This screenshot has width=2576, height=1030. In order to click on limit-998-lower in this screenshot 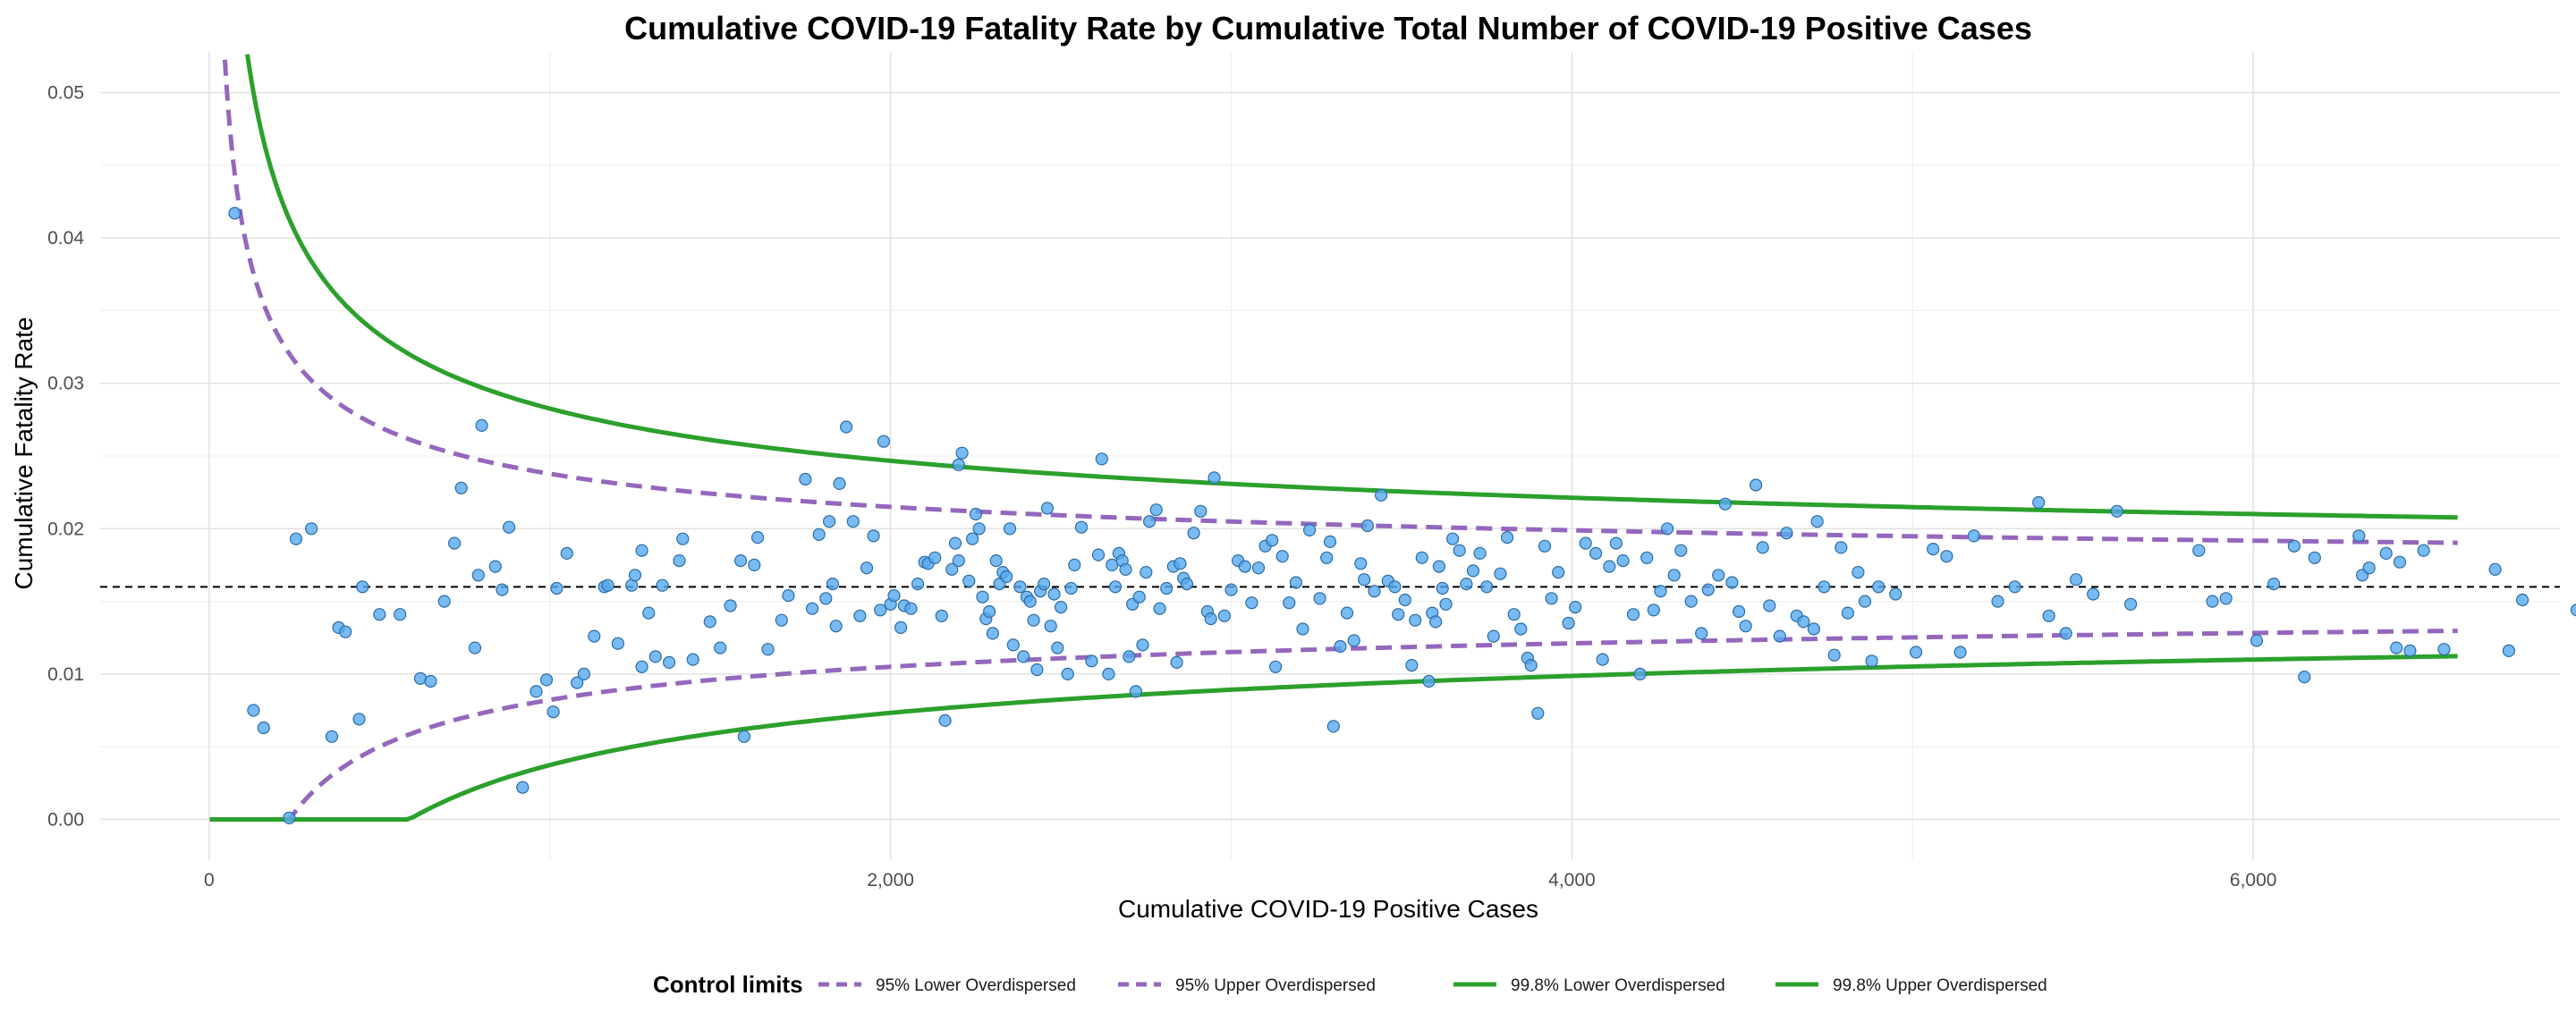, I will do `click(1333, 738)`.